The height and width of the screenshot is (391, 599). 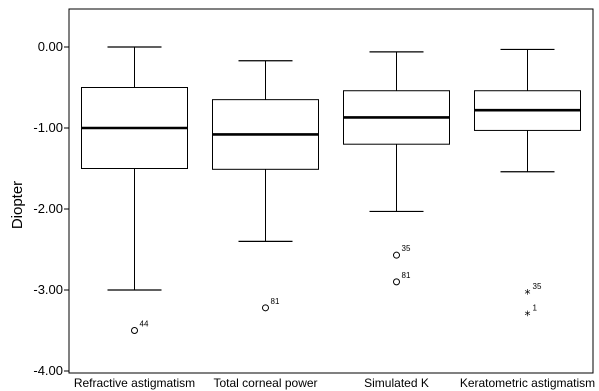 I want to click on box-1: 44, so click(x=134, y=190).